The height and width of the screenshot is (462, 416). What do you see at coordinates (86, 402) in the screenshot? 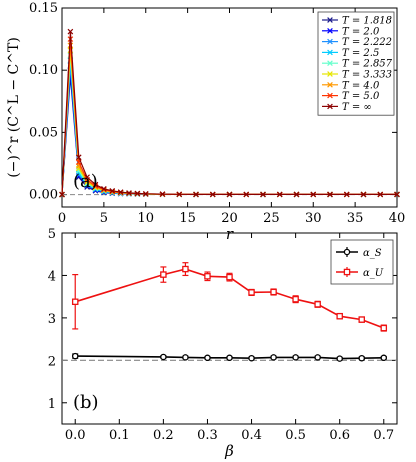
I see `panel-b-label: (b)` at bounding box center [86, 402].